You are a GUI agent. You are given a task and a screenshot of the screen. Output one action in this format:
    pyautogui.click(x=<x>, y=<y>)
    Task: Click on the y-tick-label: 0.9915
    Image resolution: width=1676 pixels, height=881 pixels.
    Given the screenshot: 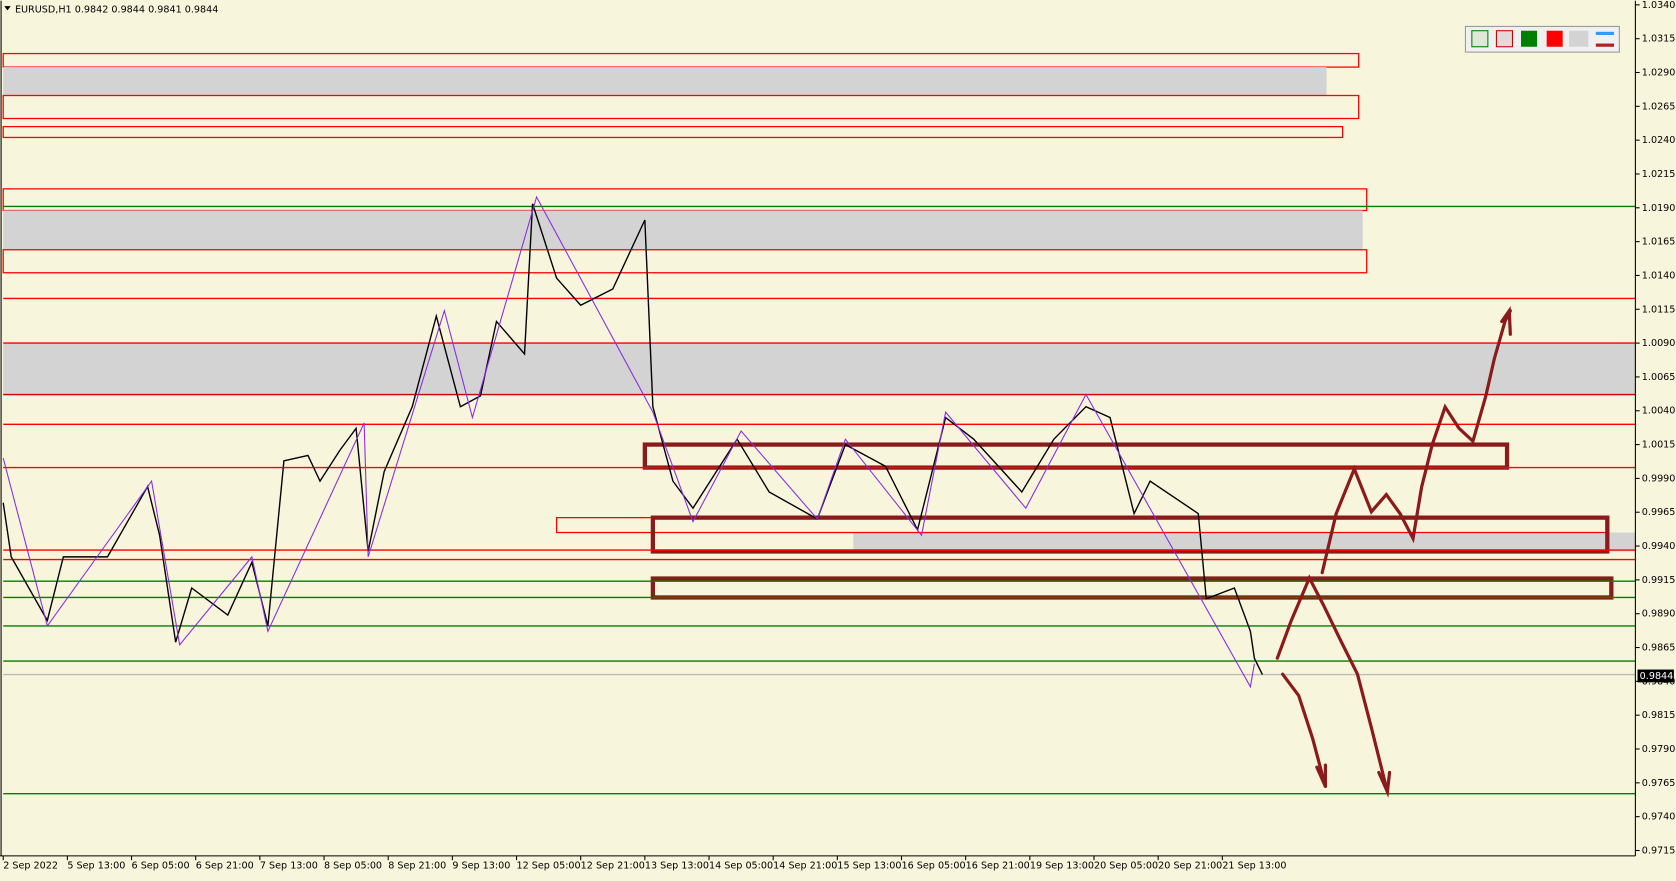 What is the action you would take?
    pyautogui.click(x=1659, y=580)
    